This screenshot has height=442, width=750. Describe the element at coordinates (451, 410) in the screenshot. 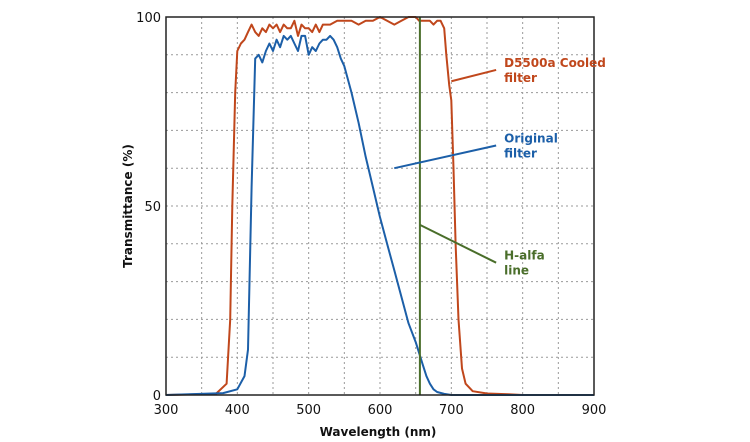

I see `x-tick-label: 700` at that location.